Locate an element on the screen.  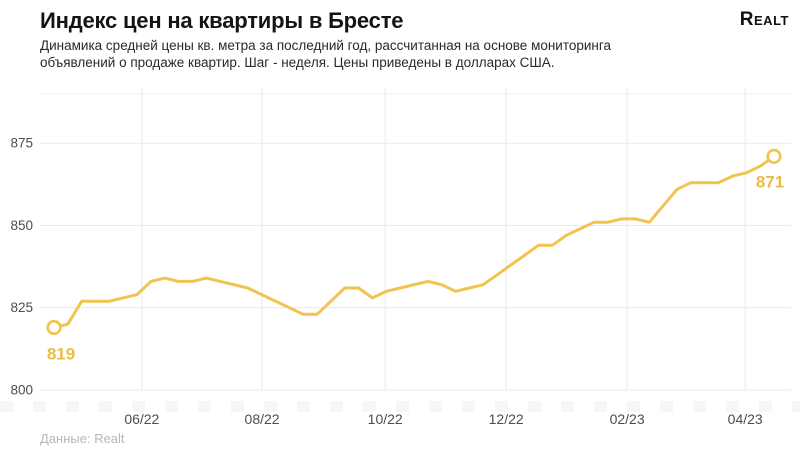
y-tick-label: 800 is located at coordinates (21, 390).